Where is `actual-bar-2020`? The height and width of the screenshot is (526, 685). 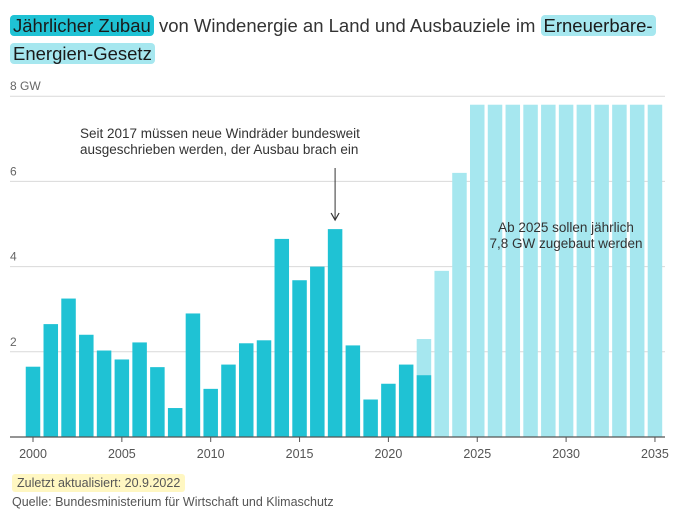 actual-bar-2020 is located at coordinates (388, 410).